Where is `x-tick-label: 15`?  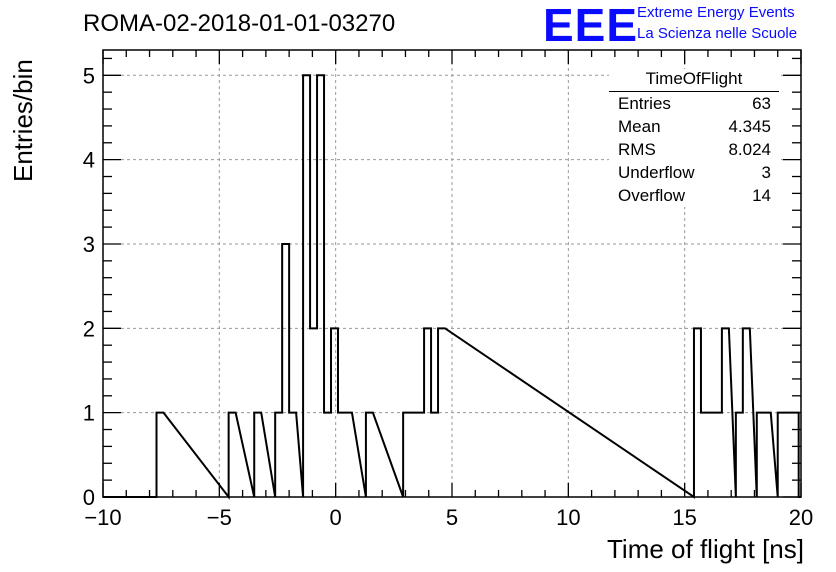 x-tick-label: 15 is located at coordinates (684, 517).